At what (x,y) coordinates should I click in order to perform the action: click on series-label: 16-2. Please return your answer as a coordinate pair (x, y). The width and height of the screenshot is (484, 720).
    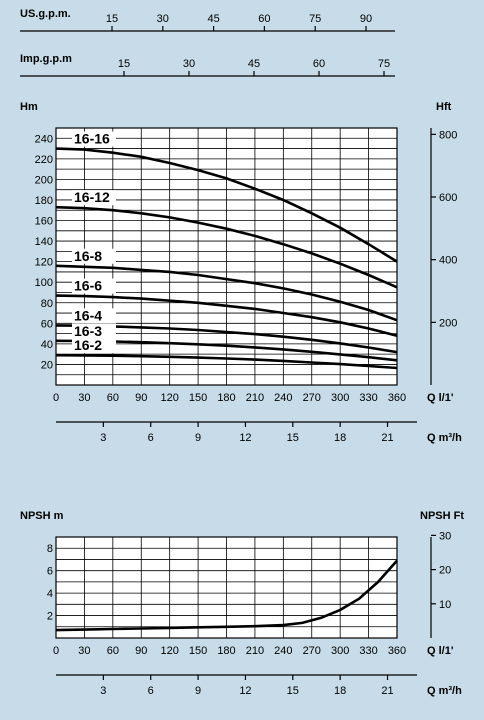
    Looking at the image, I should click on (88, 345).